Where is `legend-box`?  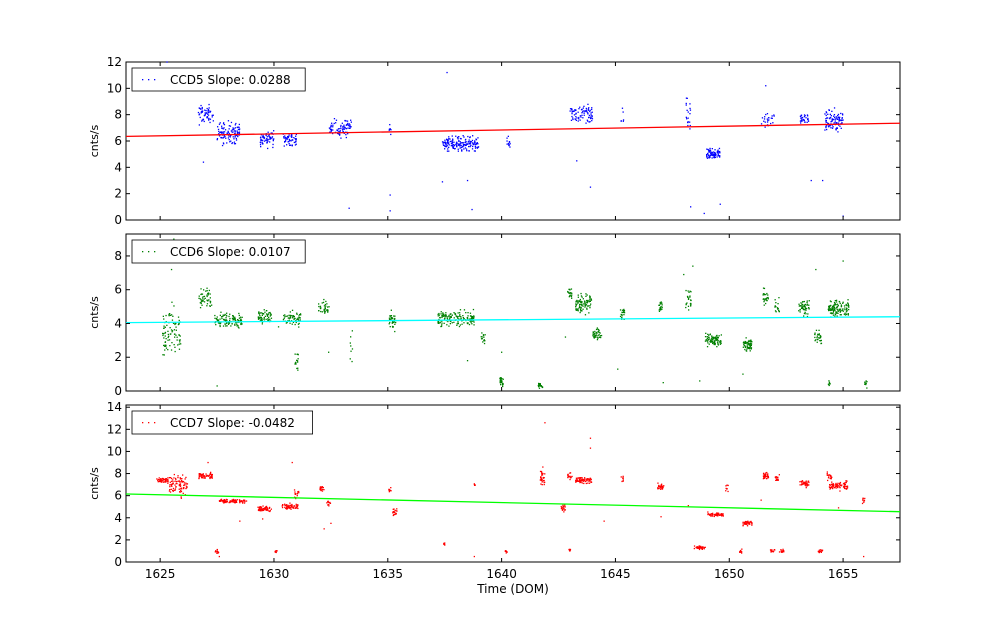
legend-box is located at coordinates (218, 251).